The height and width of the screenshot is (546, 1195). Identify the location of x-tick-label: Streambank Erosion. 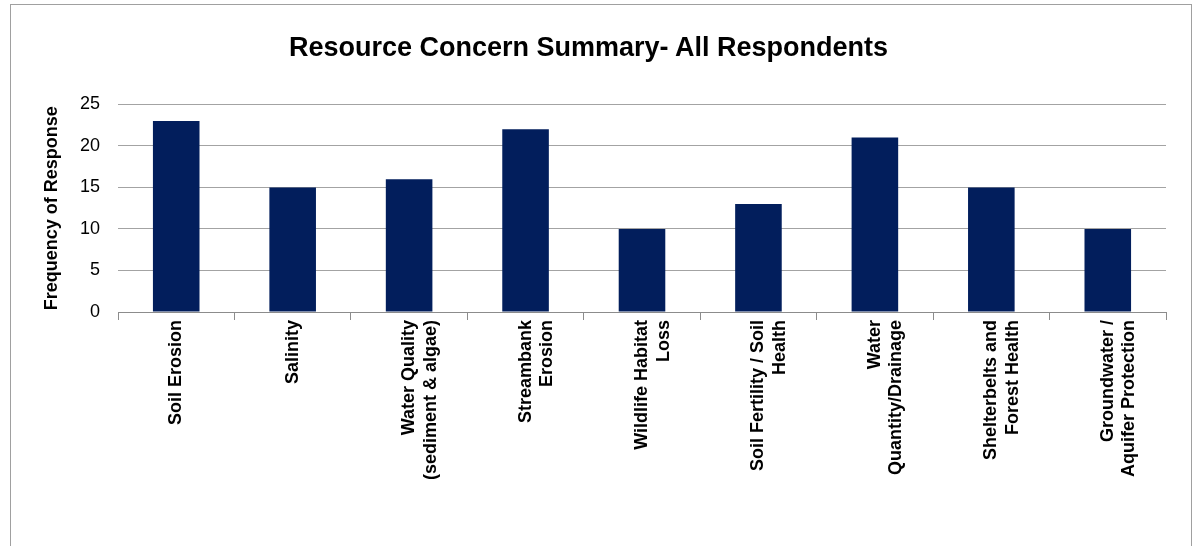
(535, 371).